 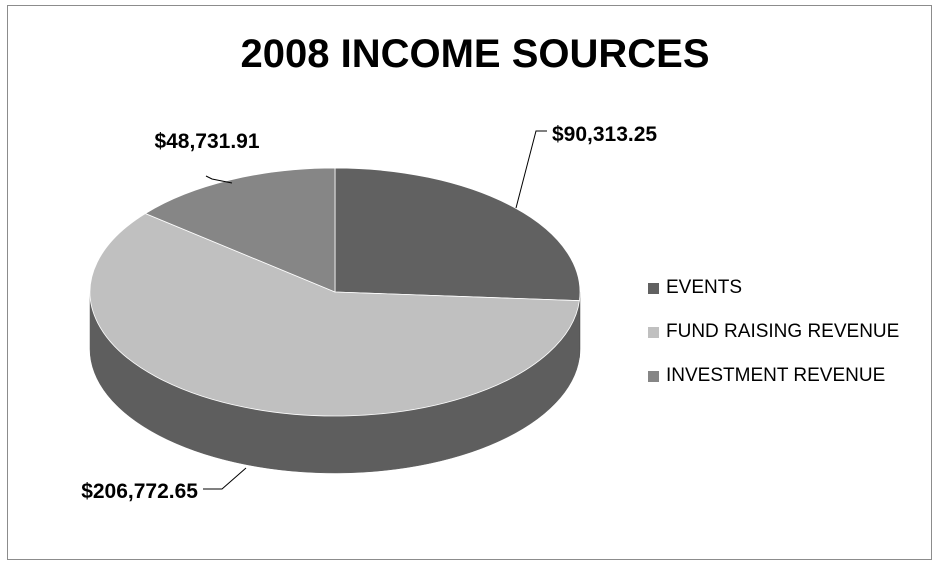 I want to click on leader-line-investment, so click(x=219, y=179).